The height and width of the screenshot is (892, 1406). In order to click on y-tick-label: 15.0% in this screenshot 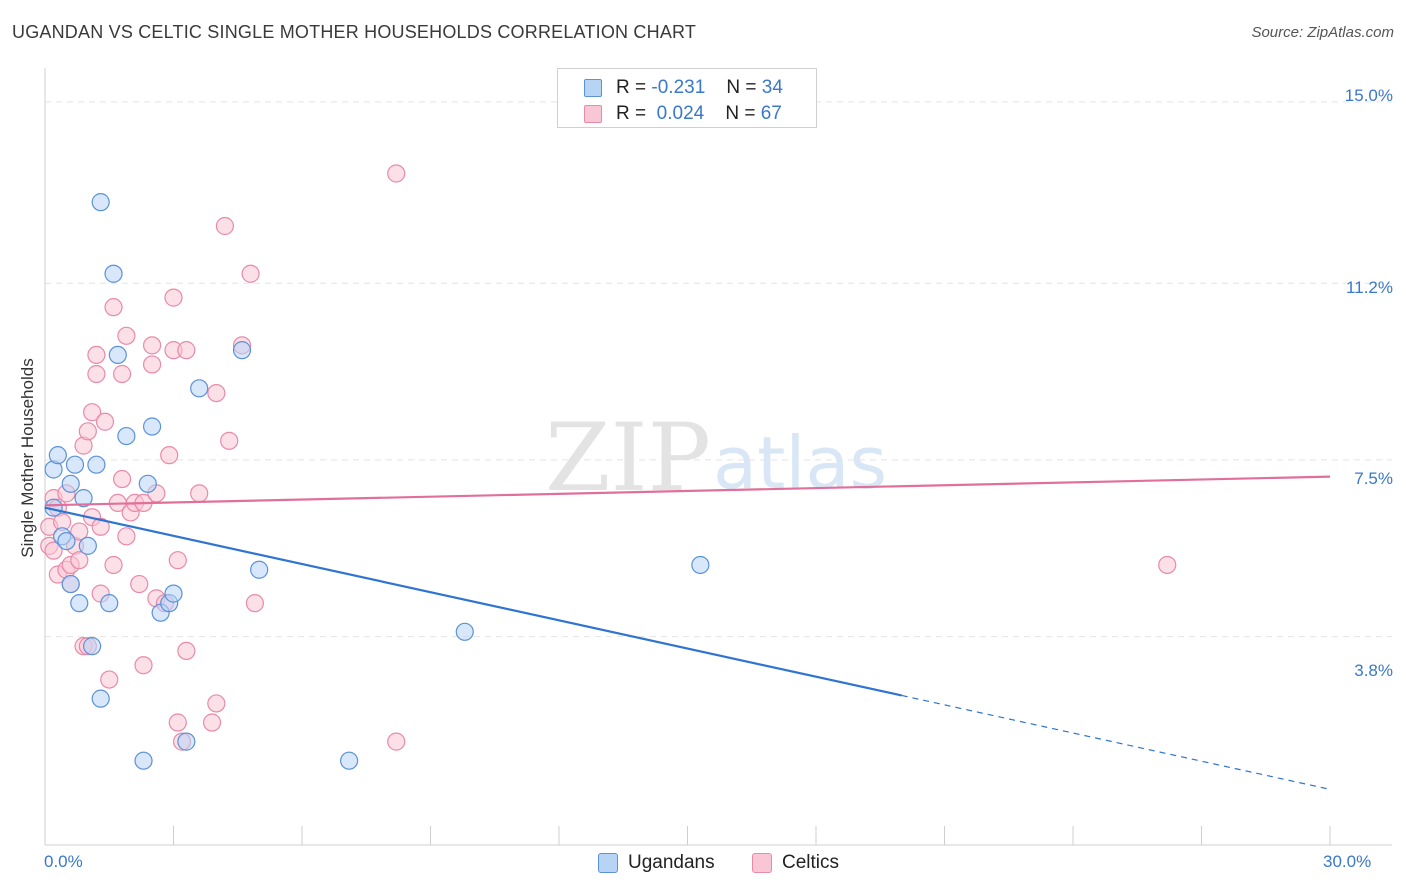, I will do `click(1368, 95)`.